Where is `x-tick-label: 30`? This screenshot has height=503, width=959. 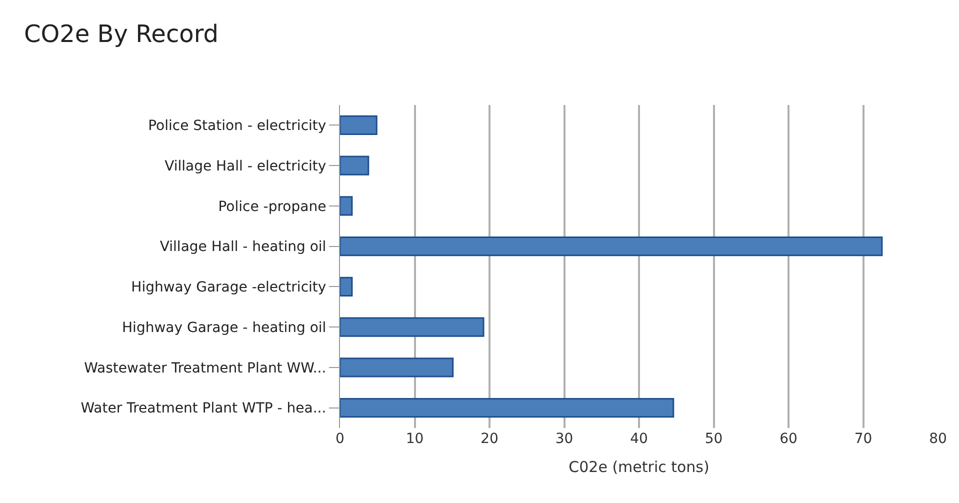 x-tick-label: 30 is located at coordinates (564, 439).